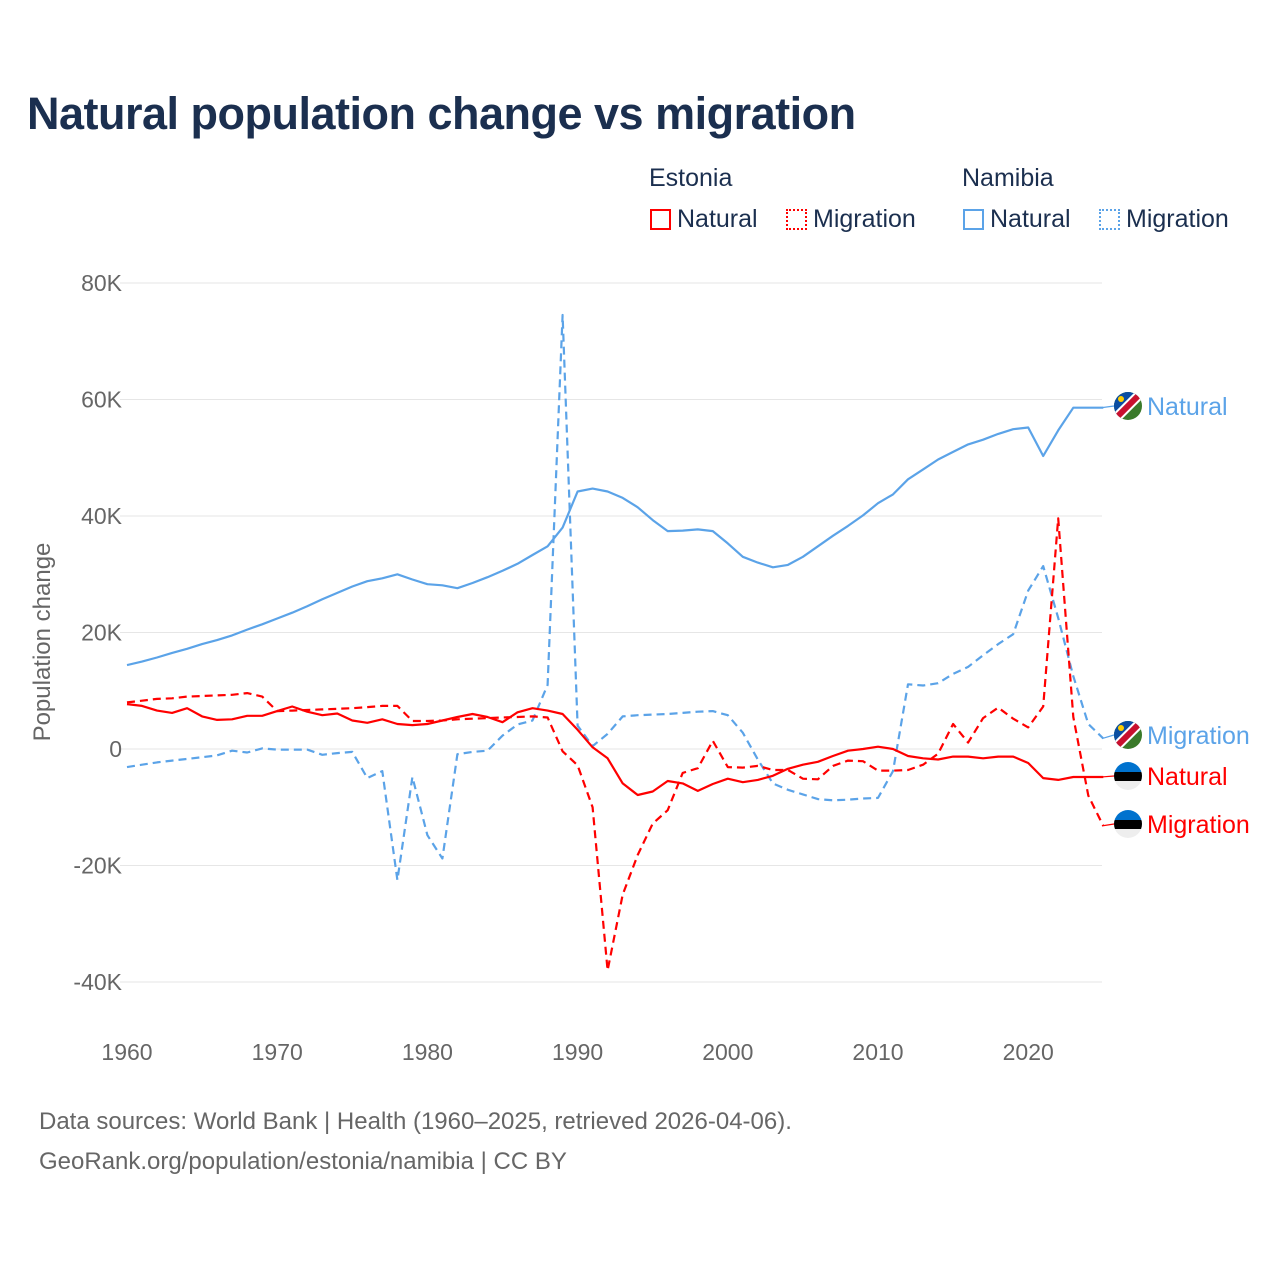 This screenshot has width=1280, height=1280. I want to click on y-tick-label: 0, so click(115, 749).